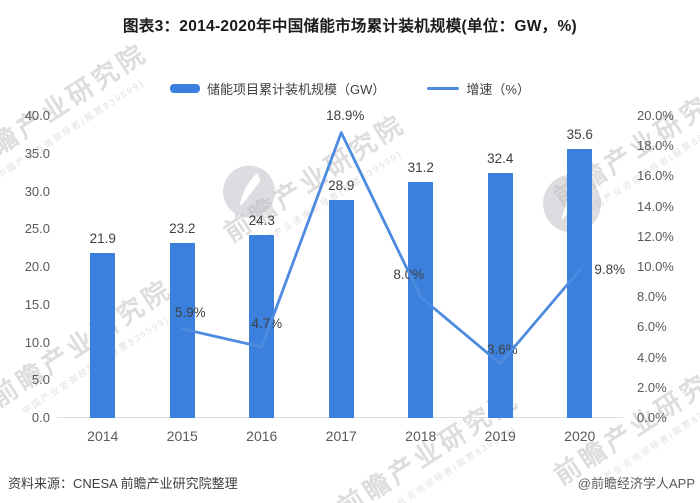 This screenshot has height=503, width=700. I want to click on legend-bar-label: 储能项目累计装机规模（GW）, so click(296, 89).